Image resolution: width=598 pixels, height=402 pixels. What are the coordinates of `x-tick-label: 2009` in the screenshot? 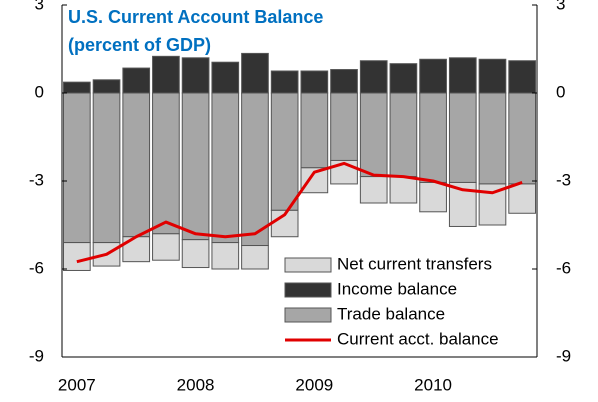 It's located at (314, 384).